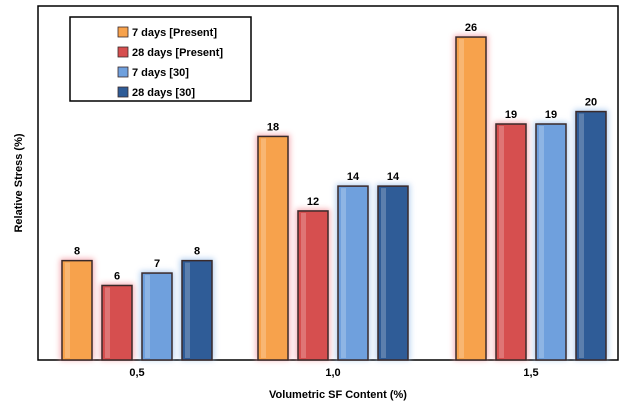 This screenshot has height=410, width=625. What do you see at coordinates (273, 127) in the screenshot?
I see `data-label: 18` at bounding box center [273, 127].